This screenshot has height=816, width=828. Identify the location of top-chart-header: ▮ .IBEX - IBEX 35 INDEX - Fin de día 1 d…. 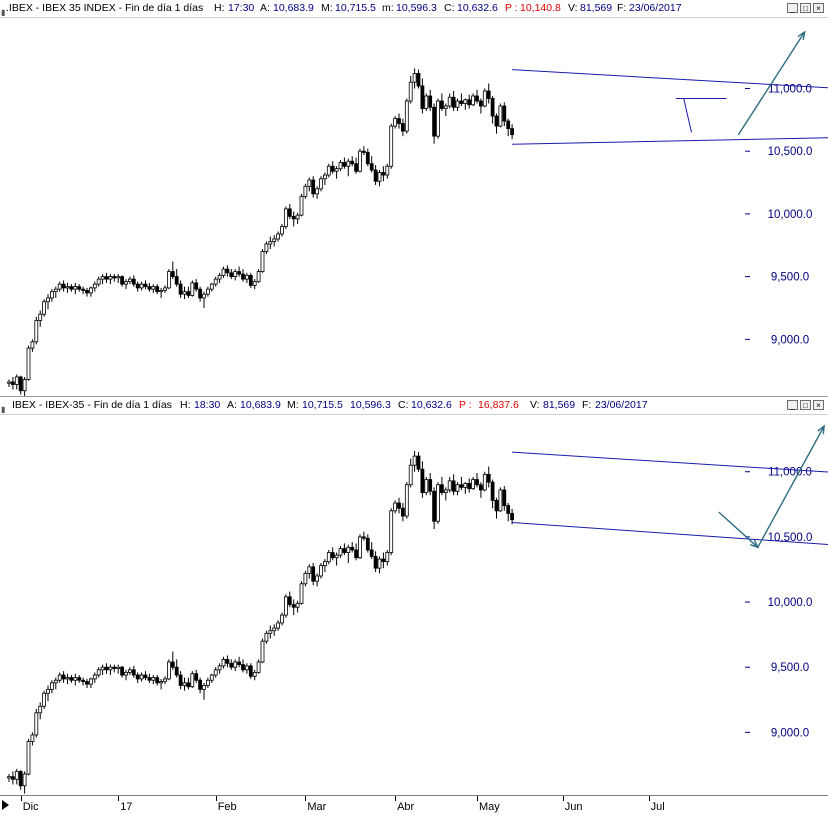
(414, 9).